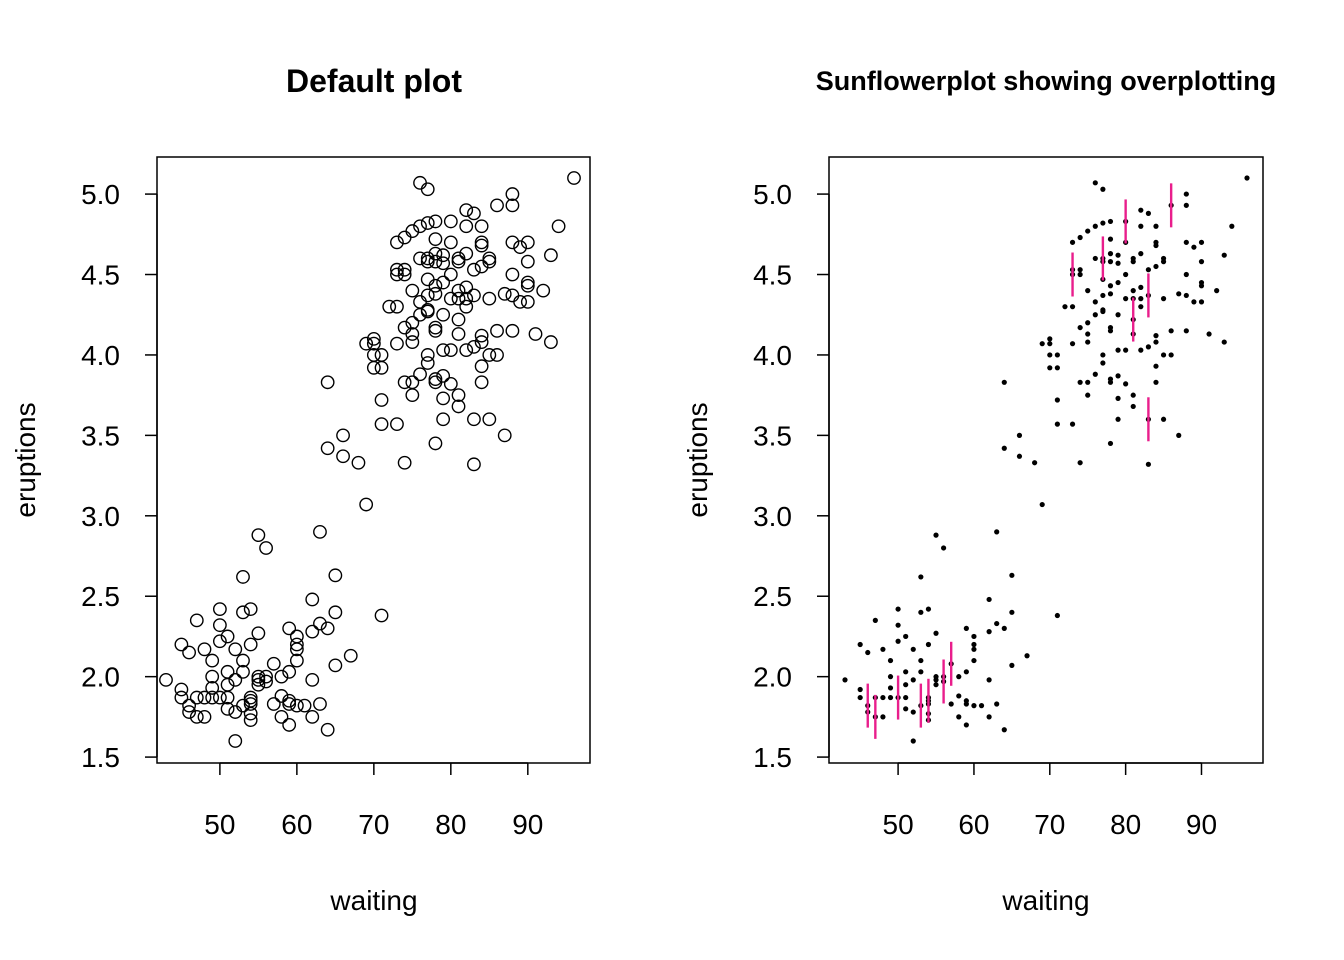  I want to click on y-tick-label: 2.0, so click(772, 677).